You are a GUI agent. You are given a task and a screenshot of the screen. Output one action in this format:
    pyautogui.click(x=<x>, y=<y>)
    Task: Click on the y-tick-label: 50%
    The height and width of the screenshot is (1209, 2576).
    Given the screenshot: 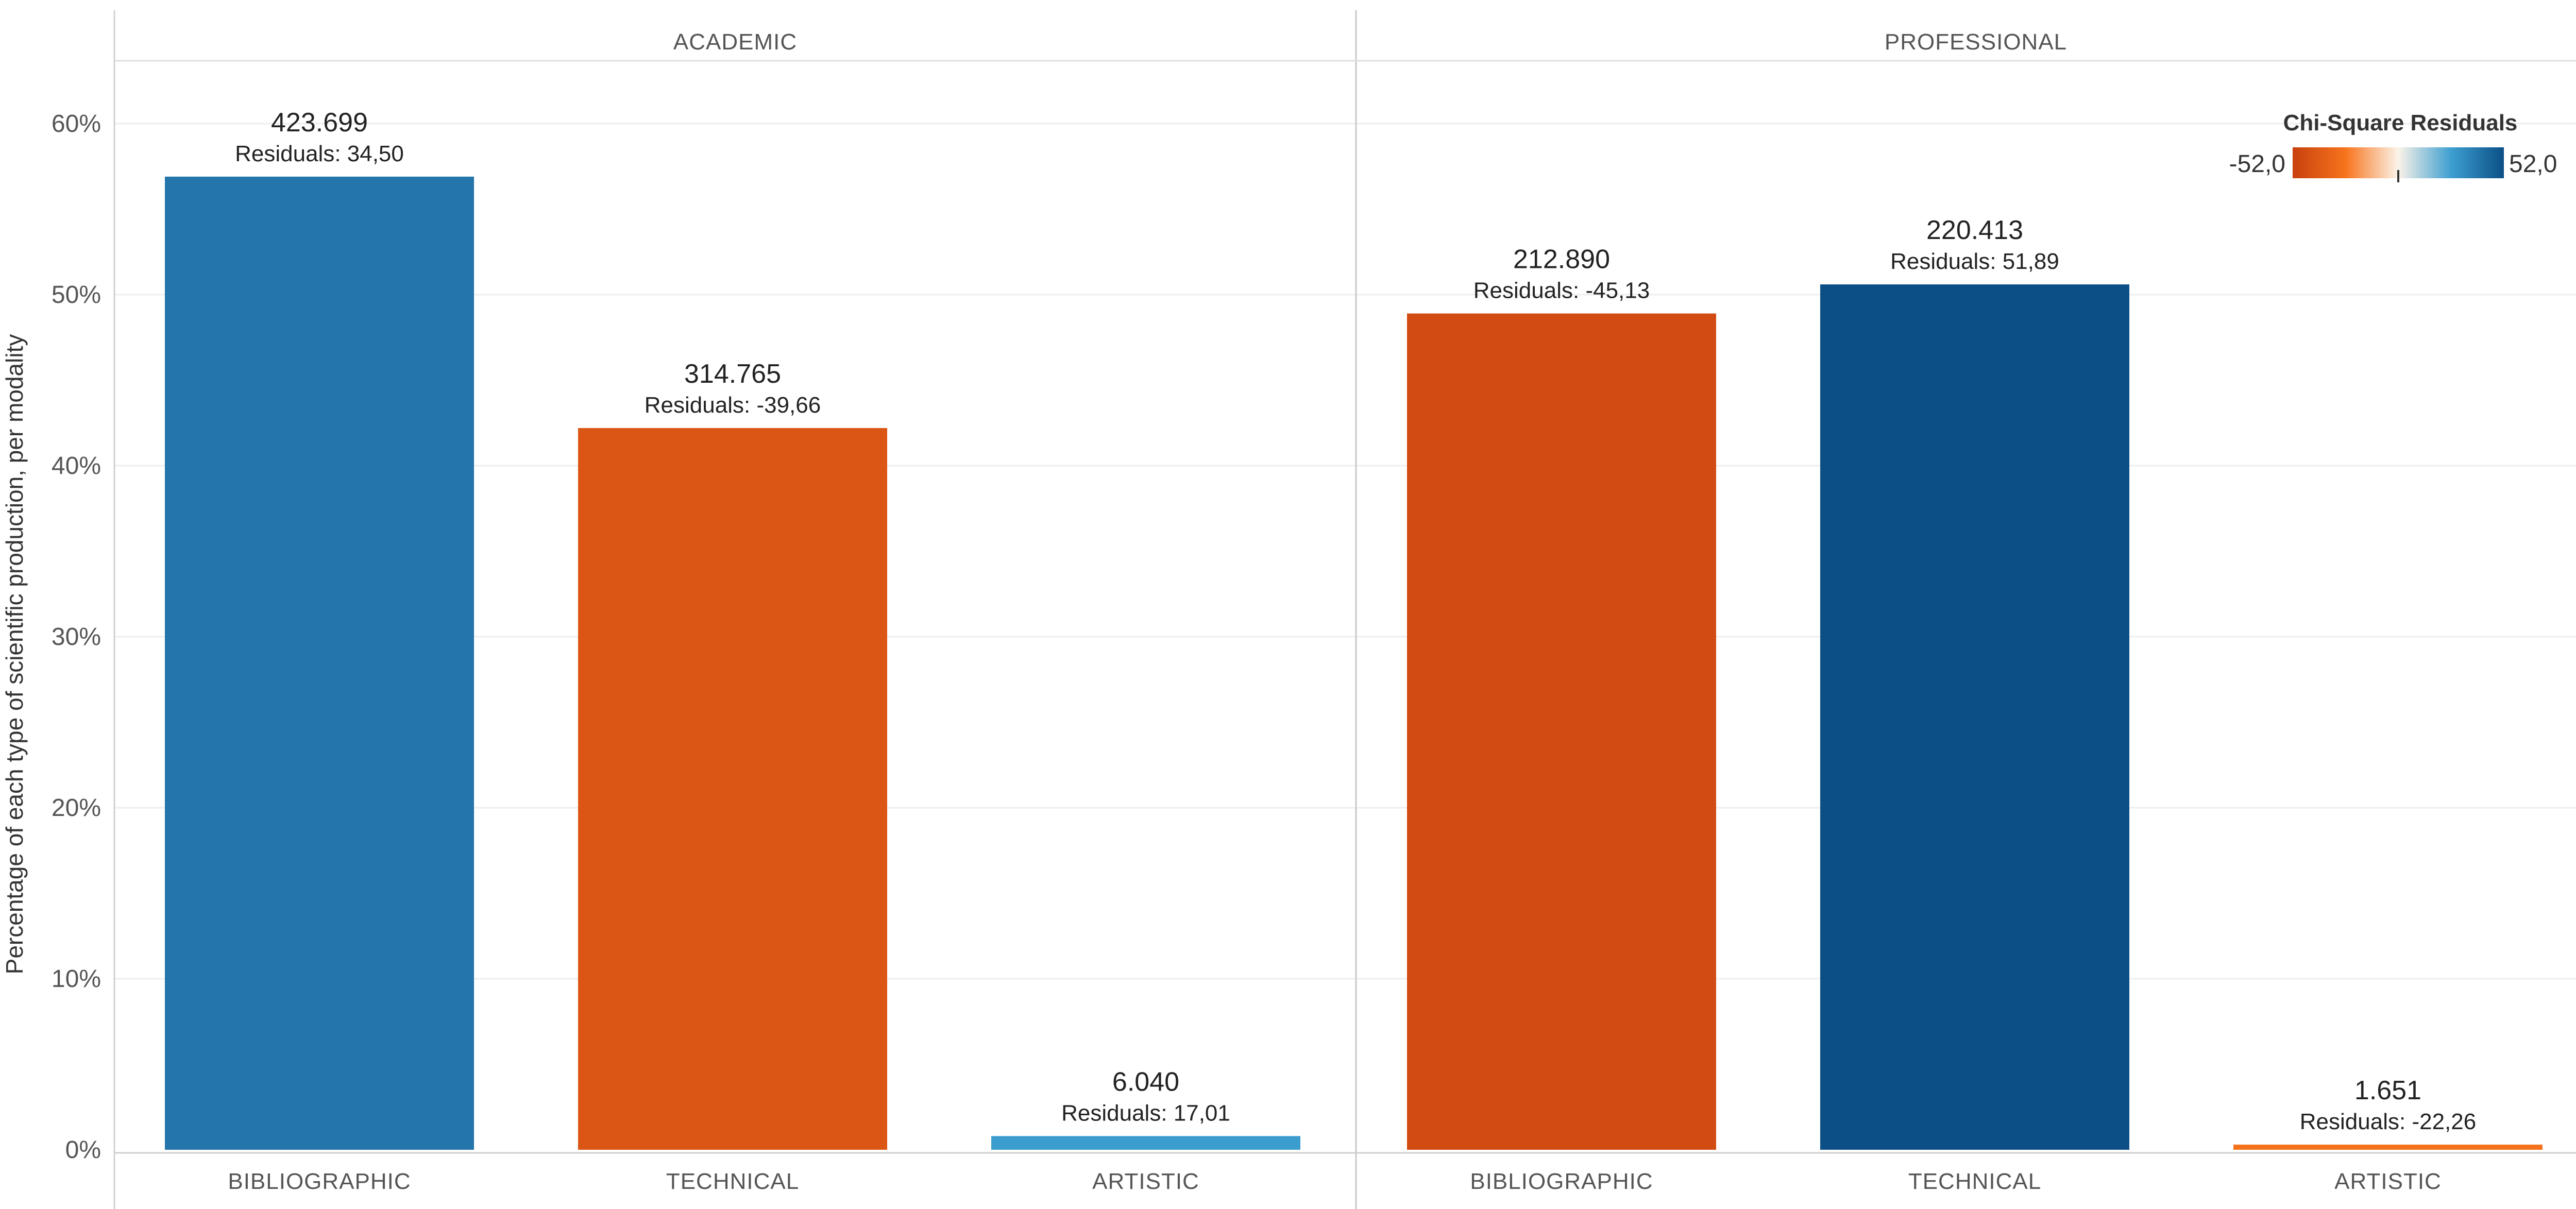 What is the action you would take?
    pyautogui.click(x=76, y=295)
    